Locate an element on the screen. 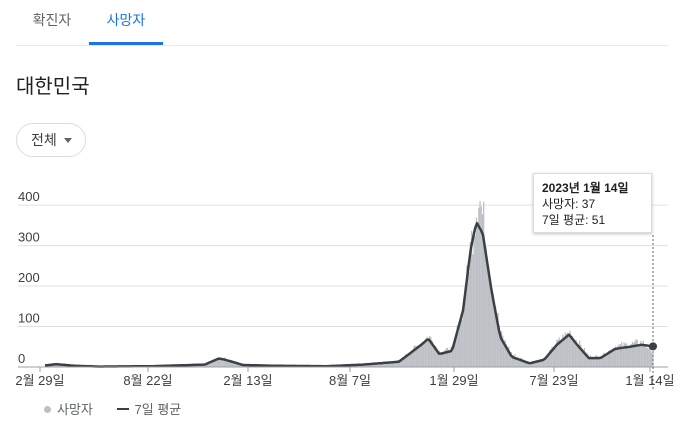 Image resolution: width=683 pixels, height=437 pixels. y-tick-label: 300 is located at coordinates (29, 237).